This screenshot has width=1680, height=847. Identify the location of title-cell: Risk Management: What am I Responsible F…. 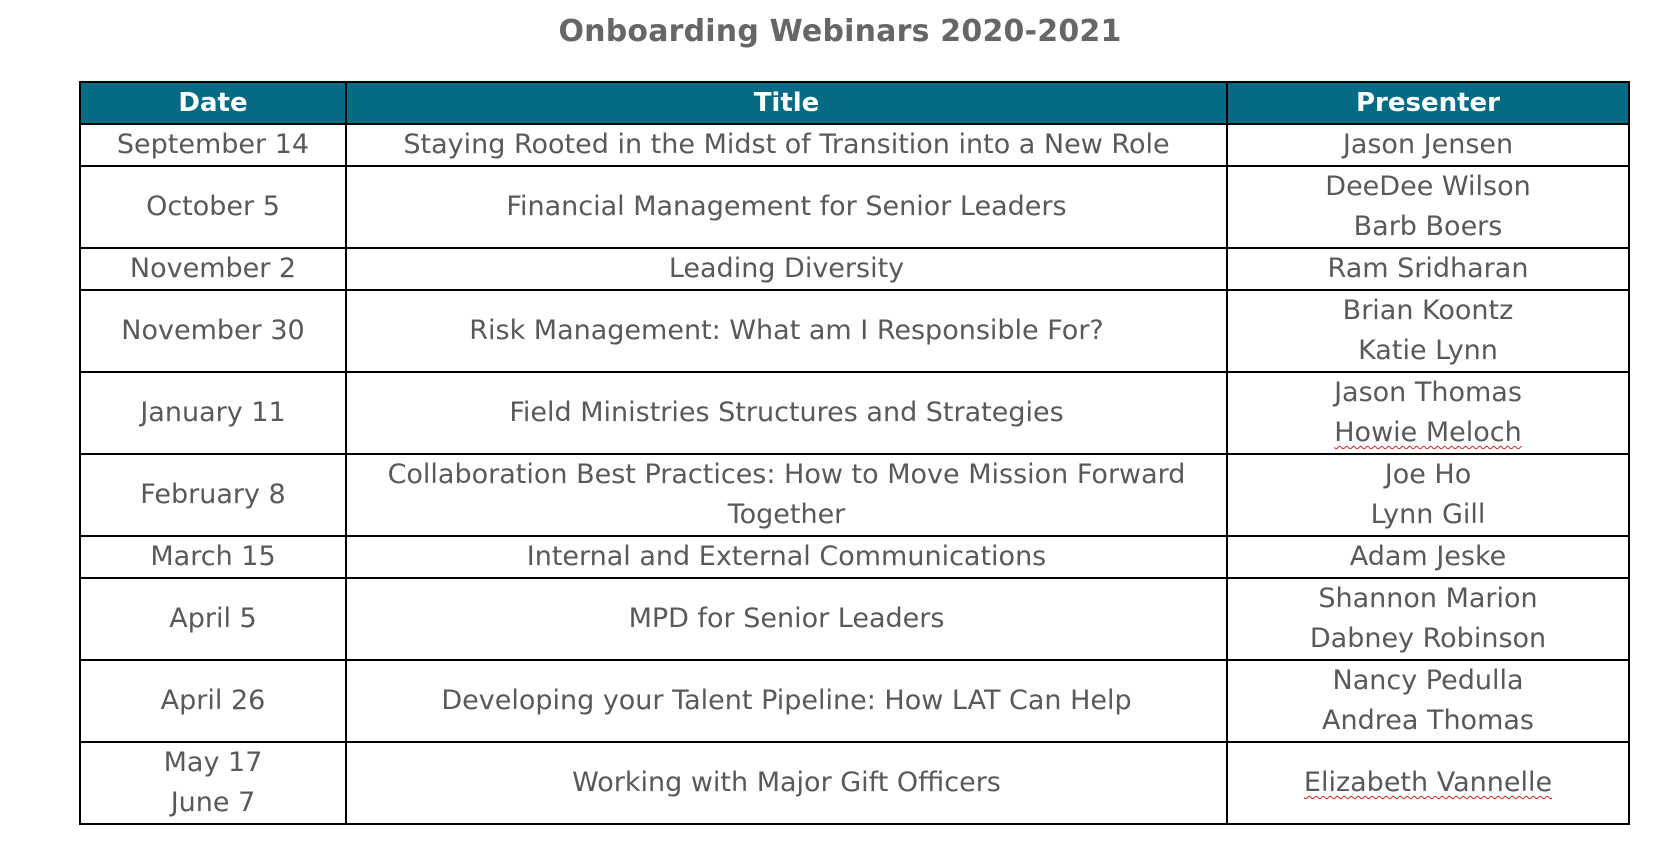
(786, 331).